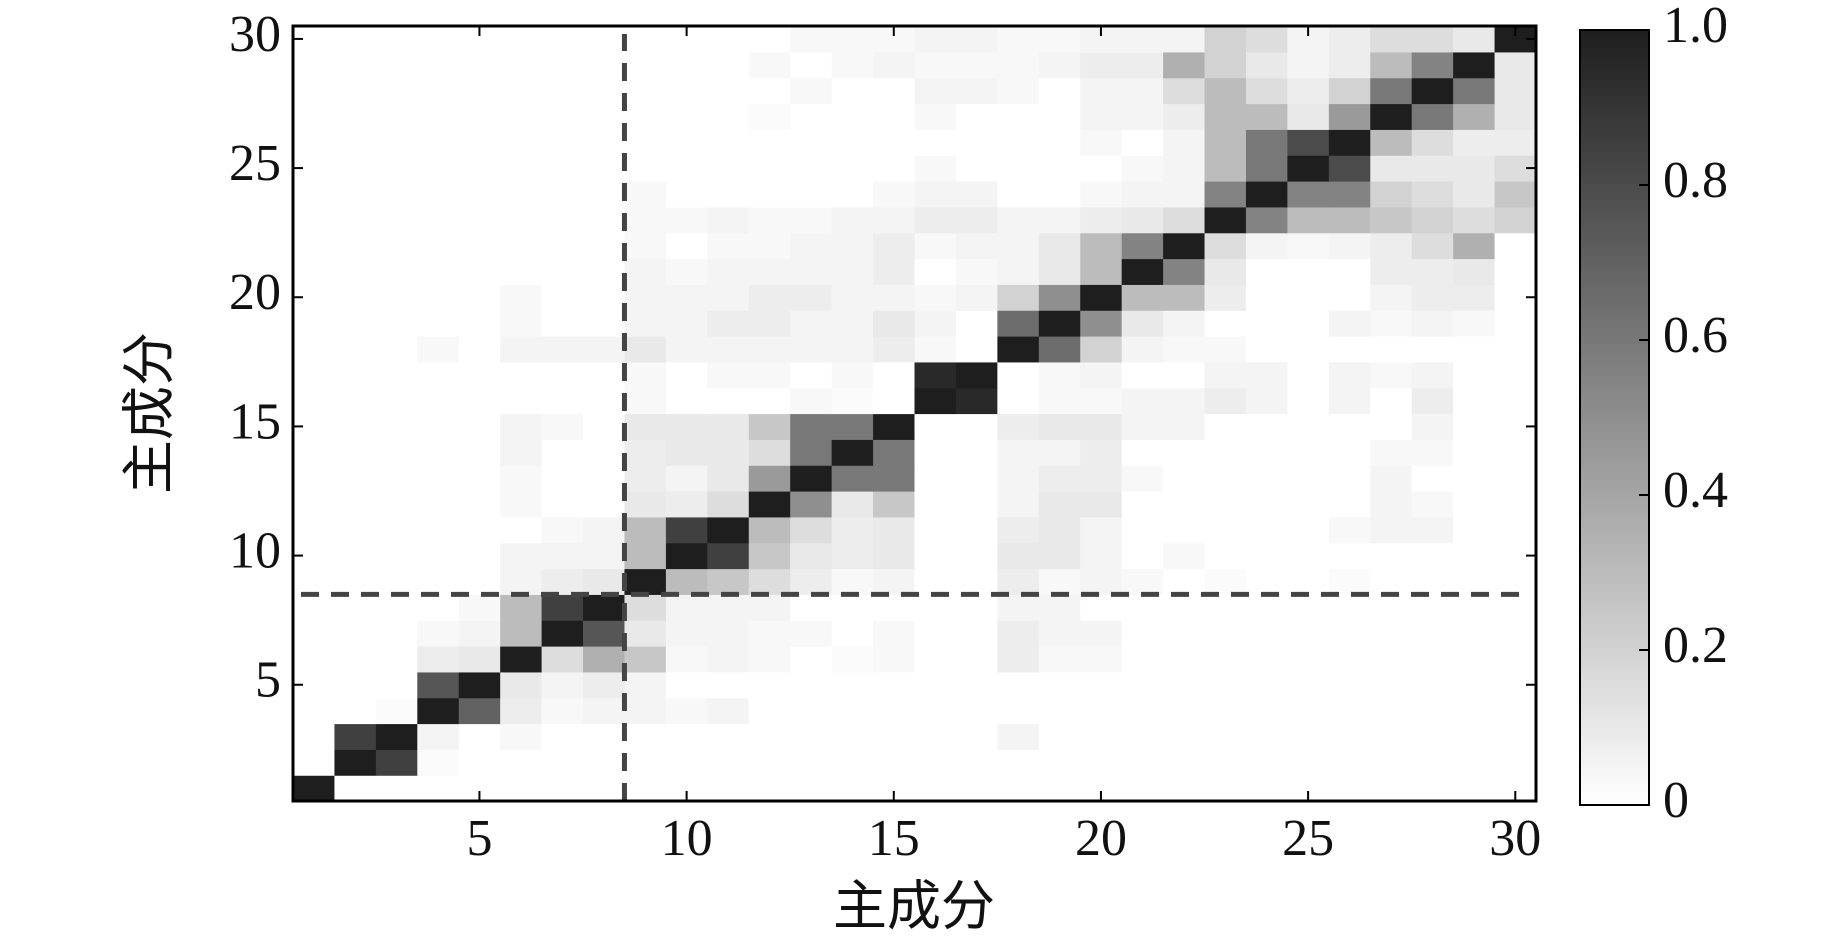  What do you see at coordinates (1695, 335) in the screenshot?
I see `colorbar-tick-label: 0.6` at bounding box center [1695, 335].